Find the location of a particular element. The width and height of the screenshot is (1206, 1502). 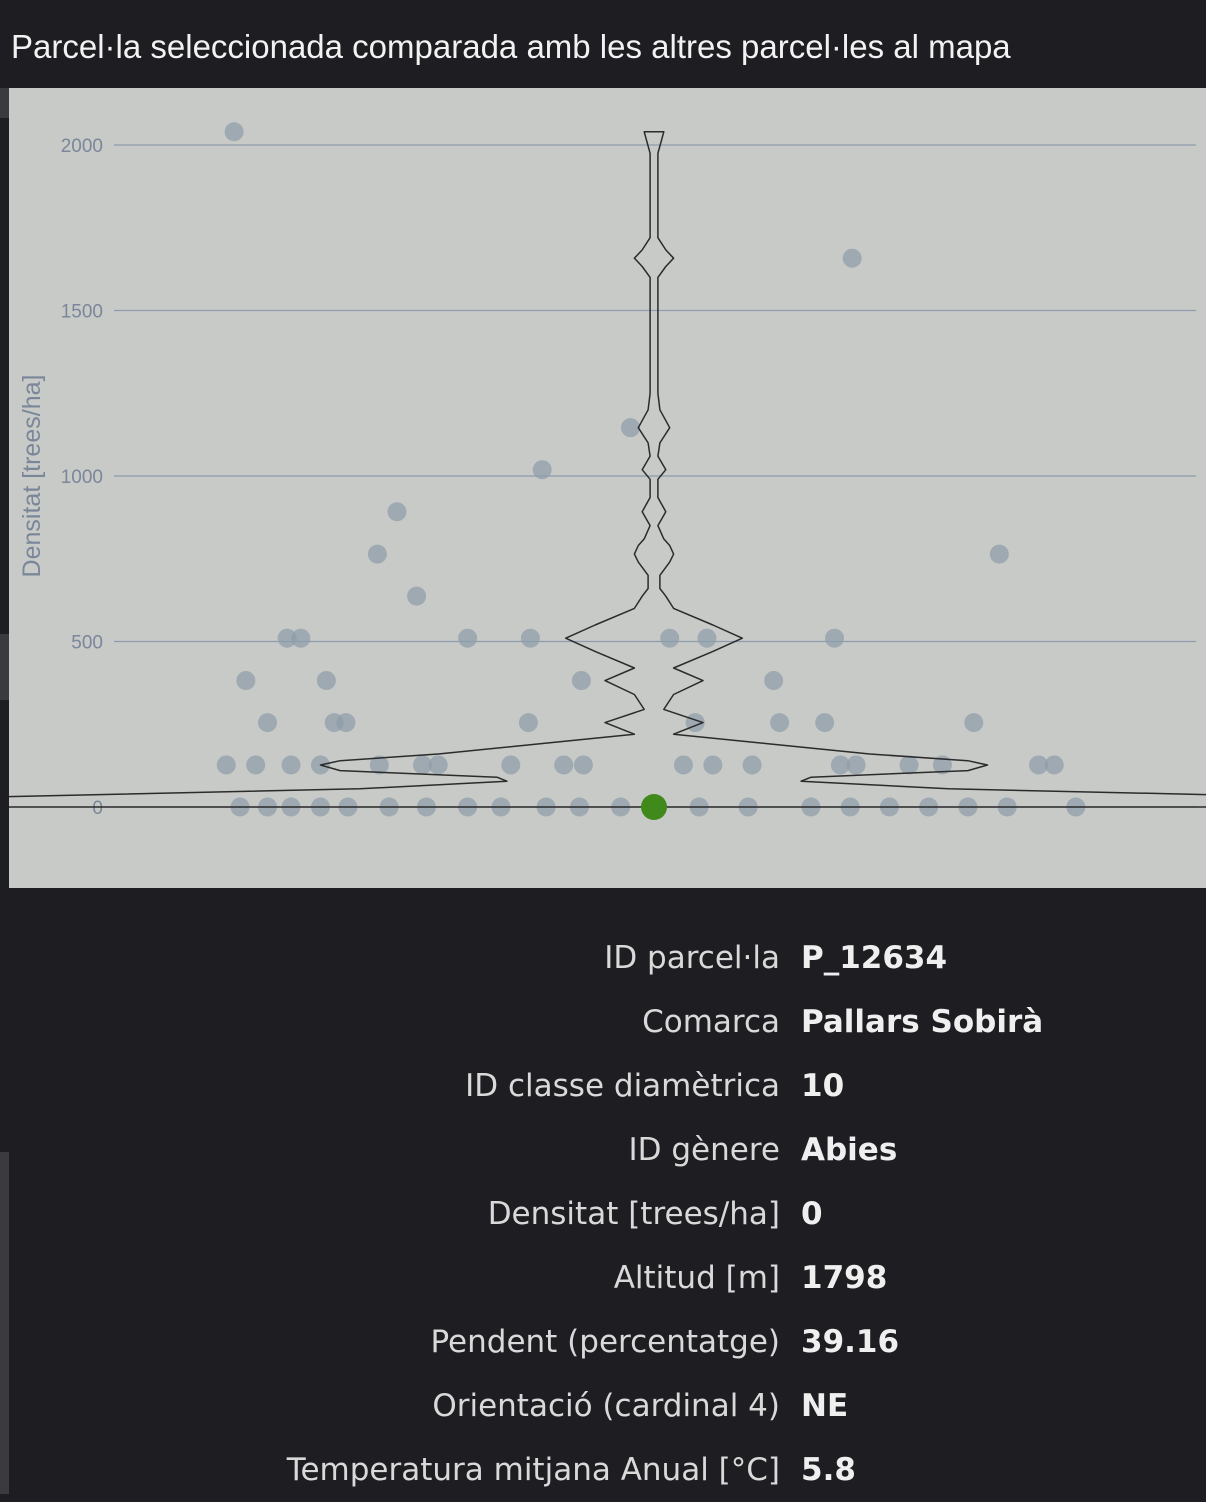

detail-label: Pendent (percentatge) is located at coordinates (605, 1342).